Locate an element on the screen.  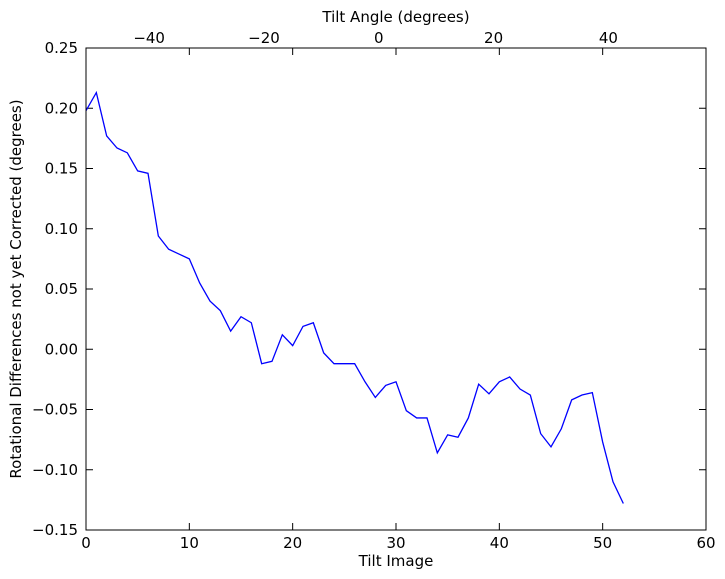
y-tick-label: −0.05 is located at coordinates (55, 410).